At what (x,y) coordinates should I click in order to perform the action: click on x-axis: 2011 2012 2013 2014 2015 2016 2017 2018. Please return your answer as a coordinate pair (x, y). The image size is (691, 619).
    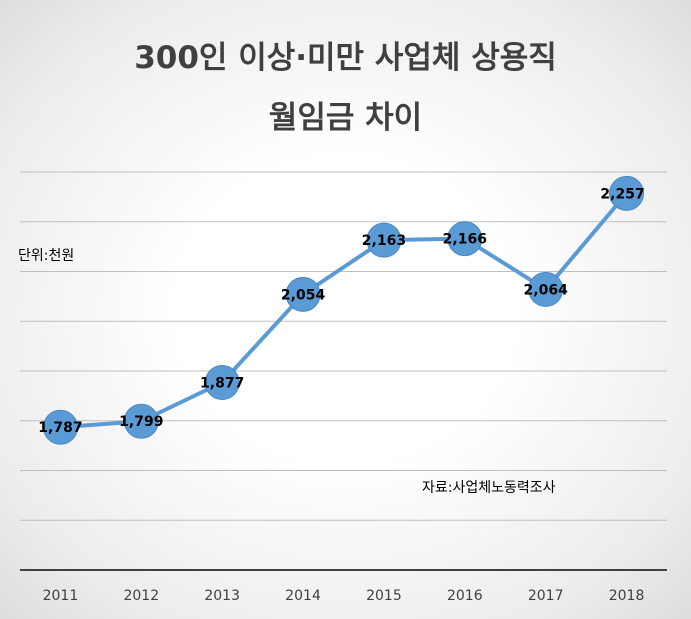
    Looking at the image, I should click on (343, 586).